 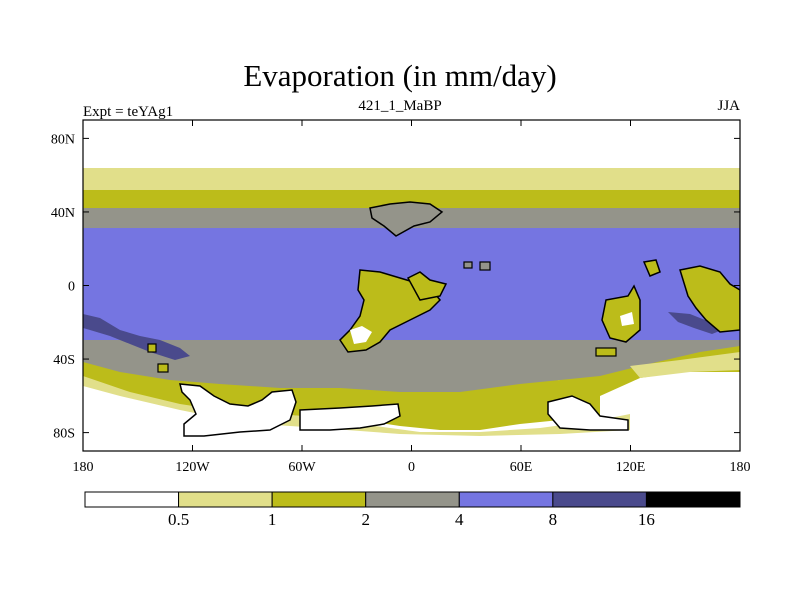 What do you see at coordinates (606, 352) in the screenshot?
I see `land-islet-southeast` at bounding box center [606, 352].